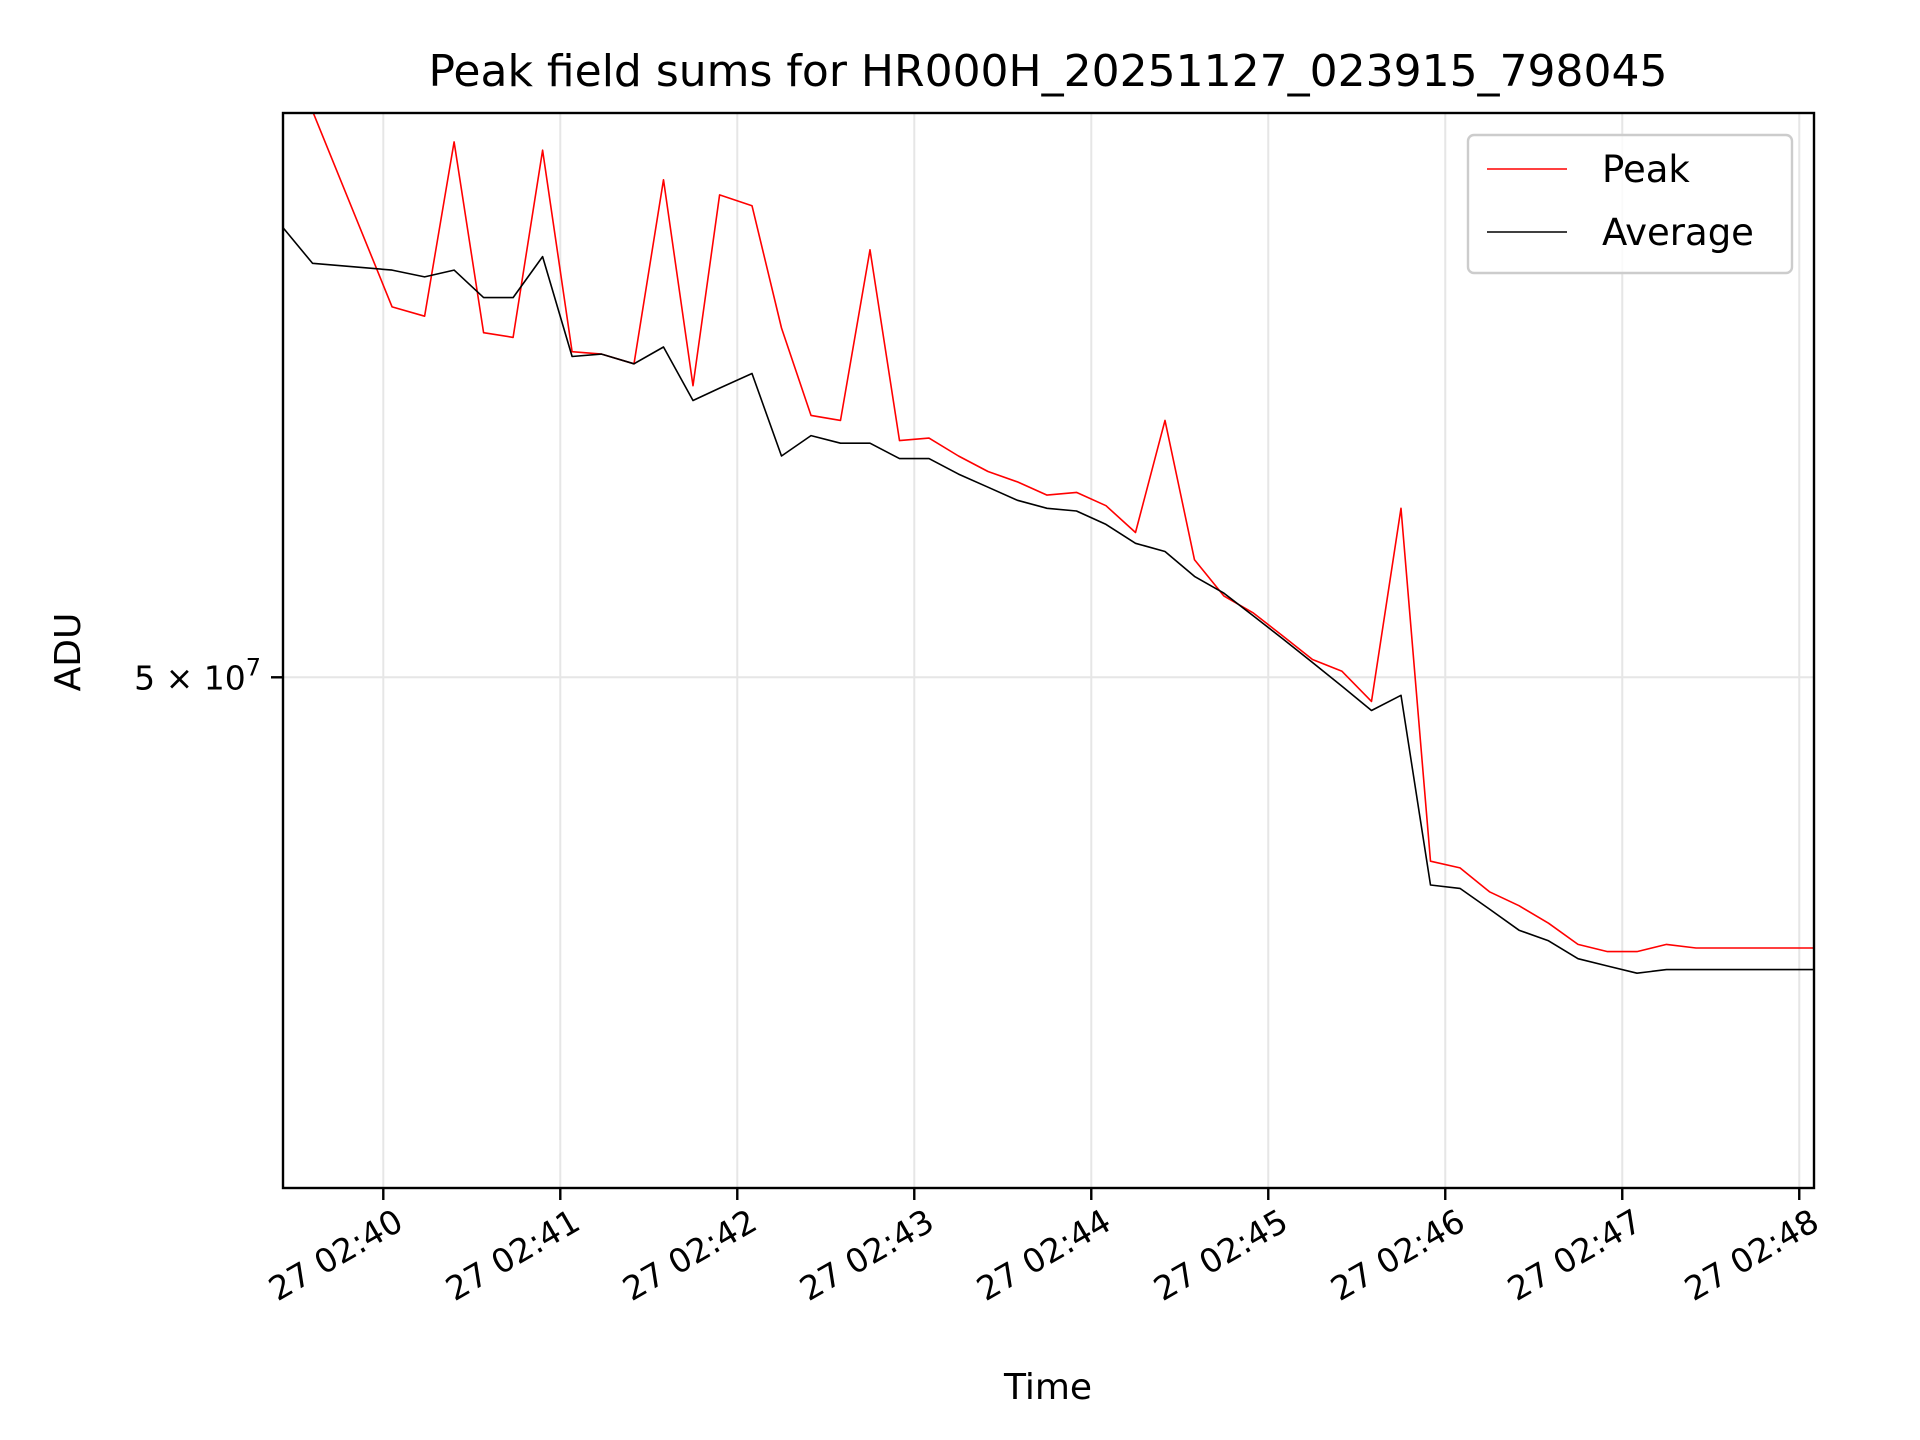  I want to click on y-axis-label: ADU, so click(68, 652).